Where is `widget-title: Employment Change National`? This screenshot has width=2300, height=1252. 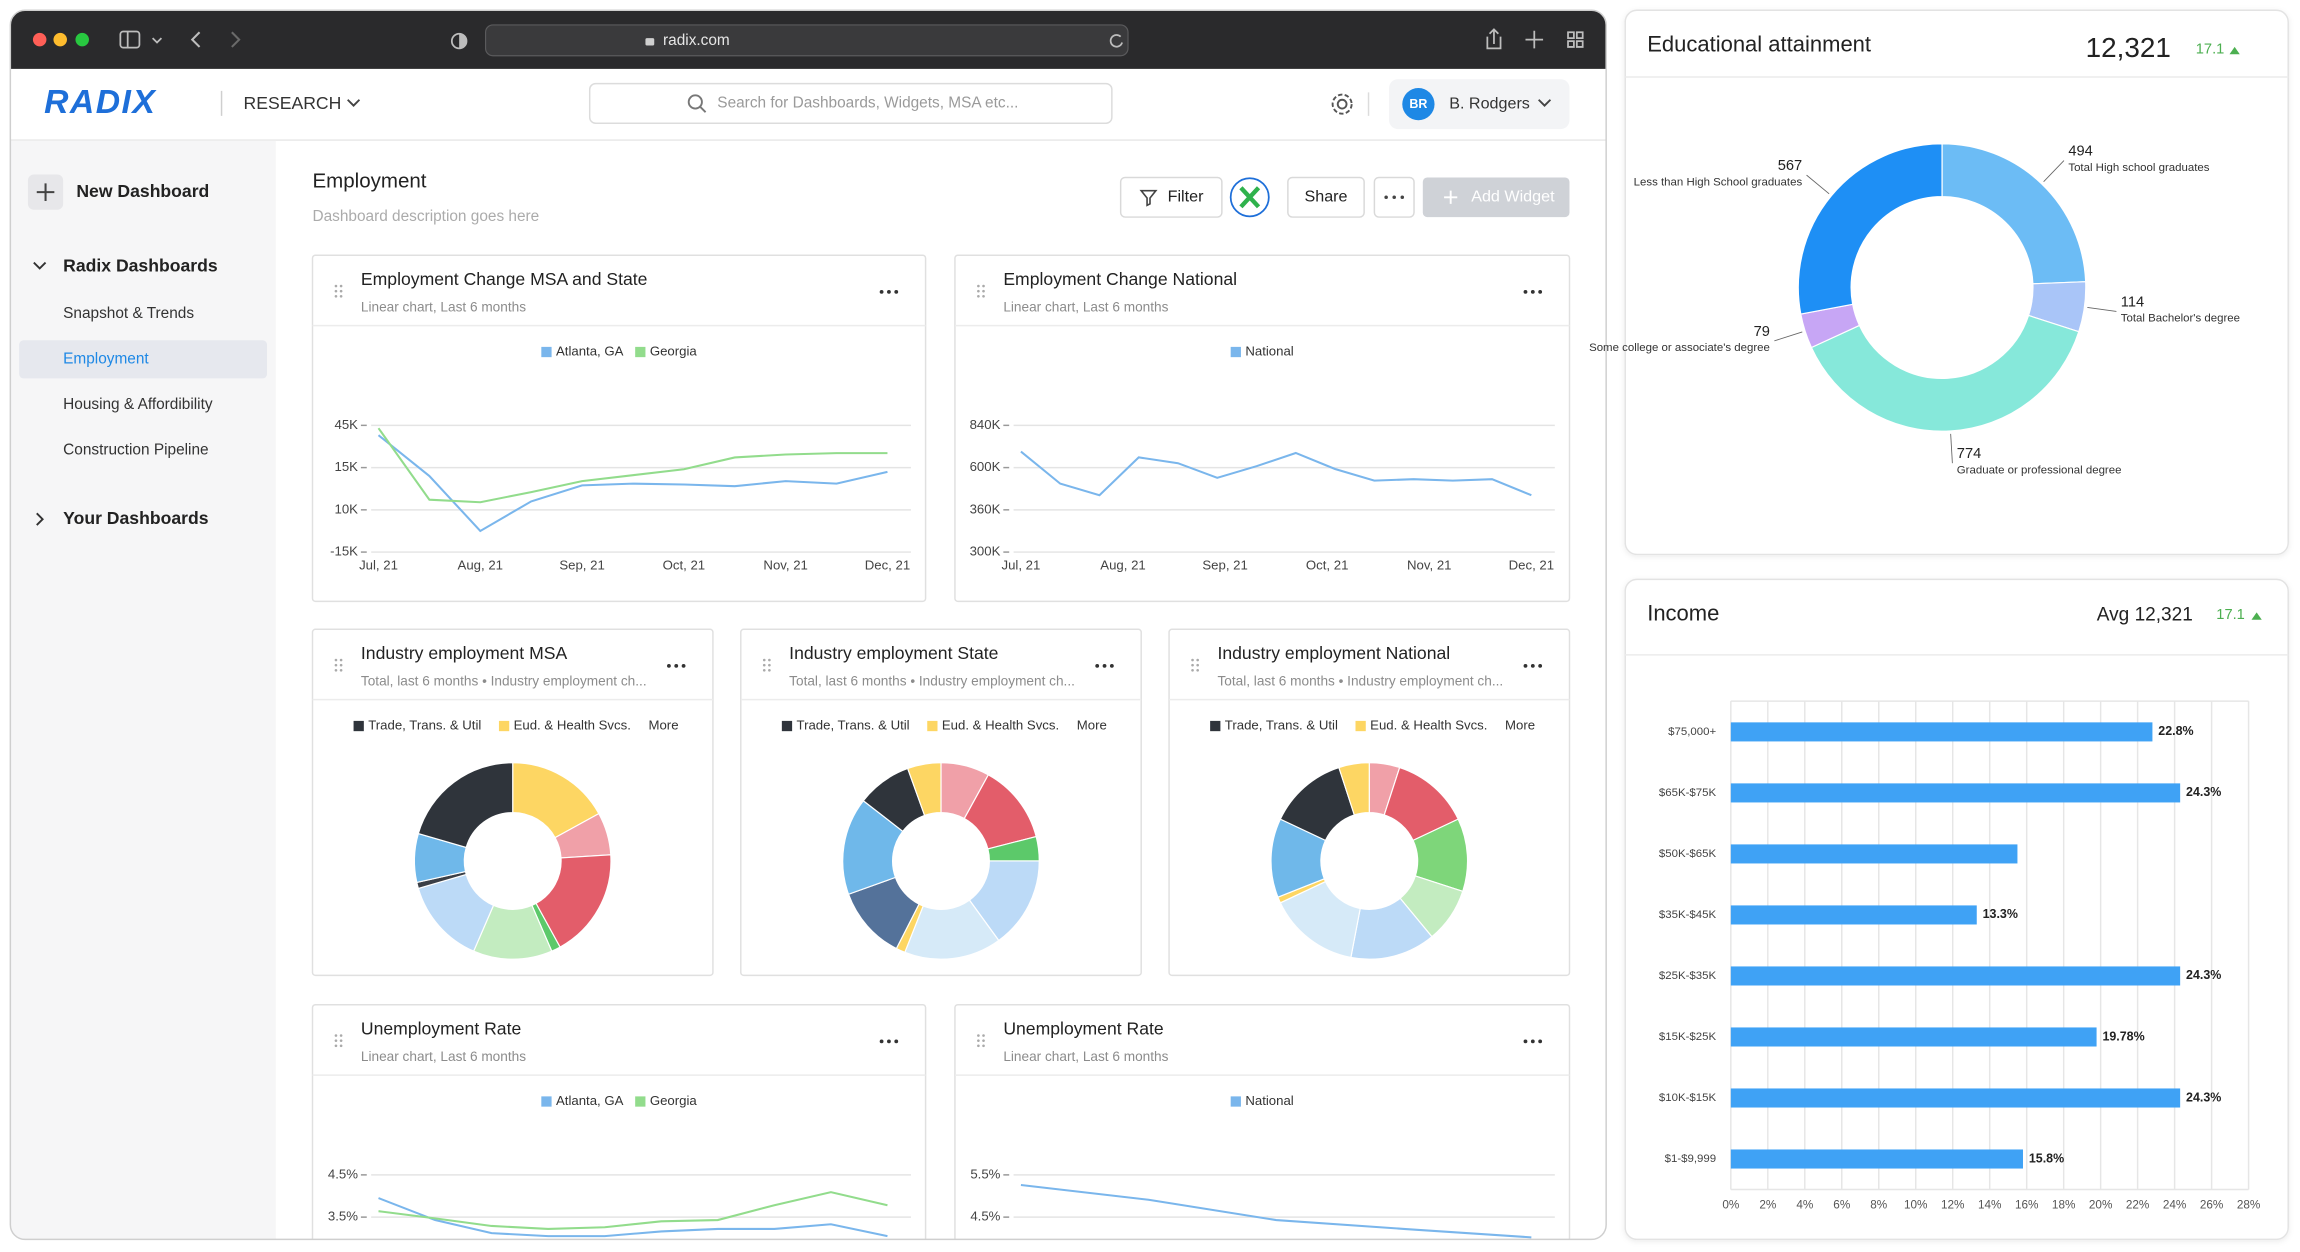 widget-title: Employment Change National is located at coordinates (1120, 279).